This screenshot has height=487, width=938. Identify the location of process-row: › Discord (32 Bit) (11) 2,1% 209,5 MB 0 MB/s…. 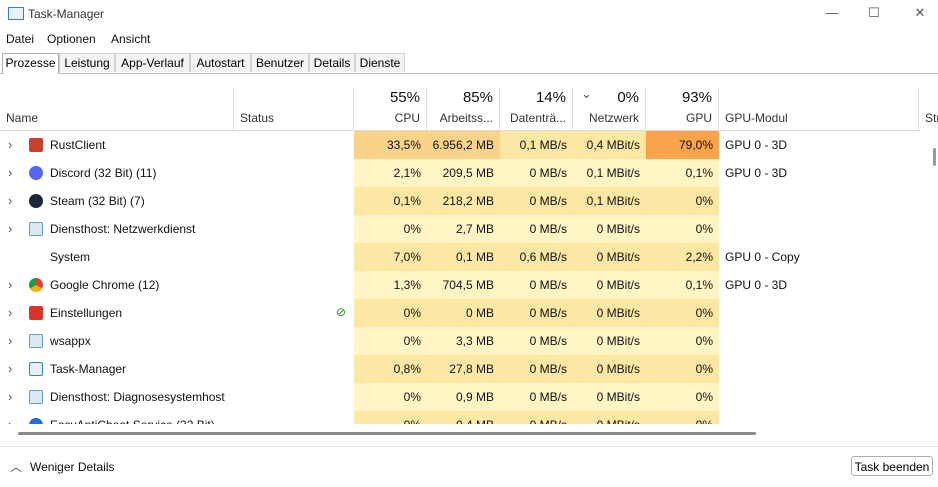
(460, 173).